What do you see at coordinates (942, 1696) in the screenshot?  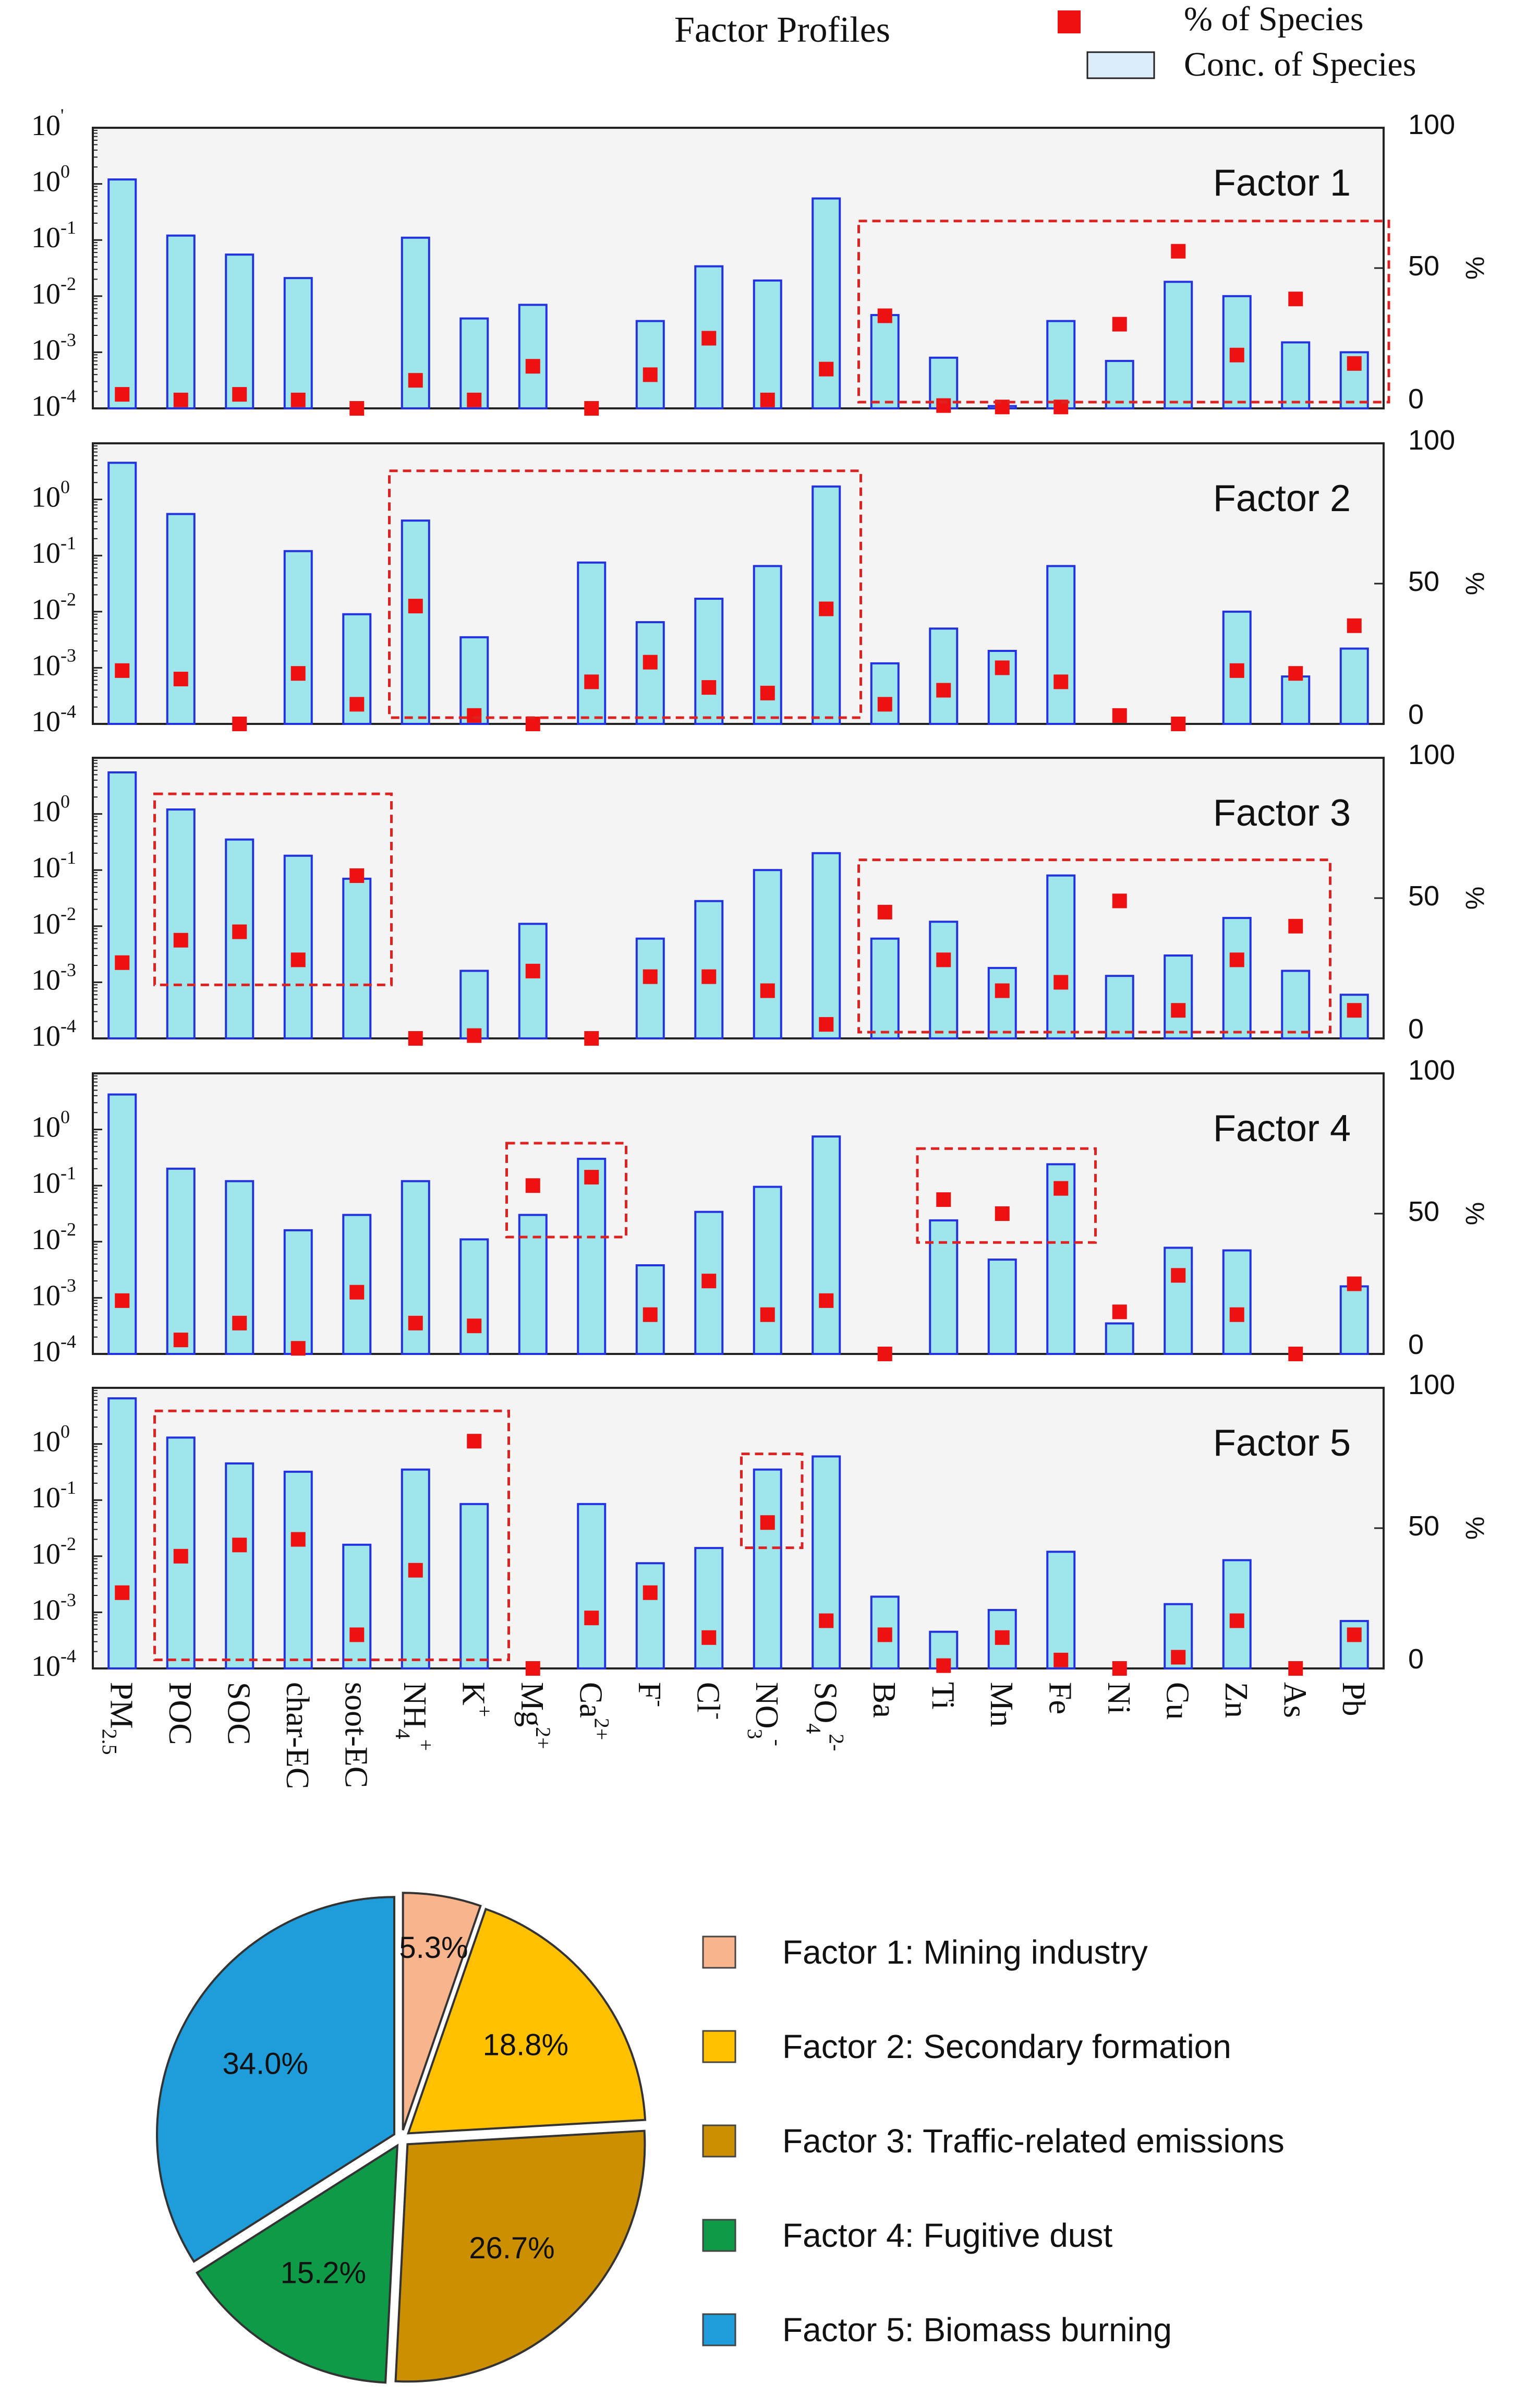 I see `species-label: Ti` at bounding box center [942, 1696].